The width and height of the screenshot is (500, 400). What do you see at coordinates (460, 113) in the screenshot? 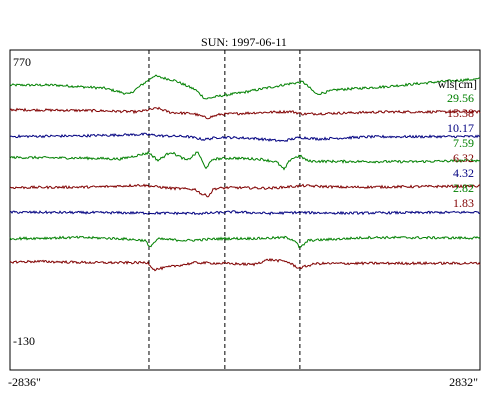
I see `legend-entry-1: 15.38` at bounding box center [460, 113].